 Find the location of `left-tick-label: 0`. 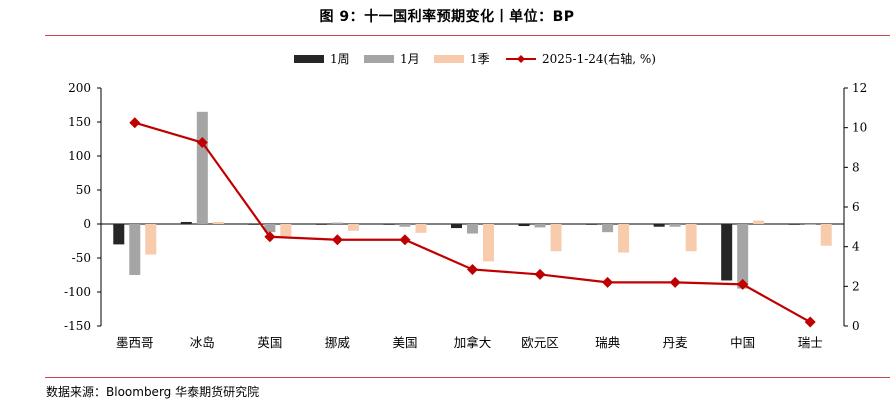

left-tick-label: 0 is located at coordinates (87, 224).